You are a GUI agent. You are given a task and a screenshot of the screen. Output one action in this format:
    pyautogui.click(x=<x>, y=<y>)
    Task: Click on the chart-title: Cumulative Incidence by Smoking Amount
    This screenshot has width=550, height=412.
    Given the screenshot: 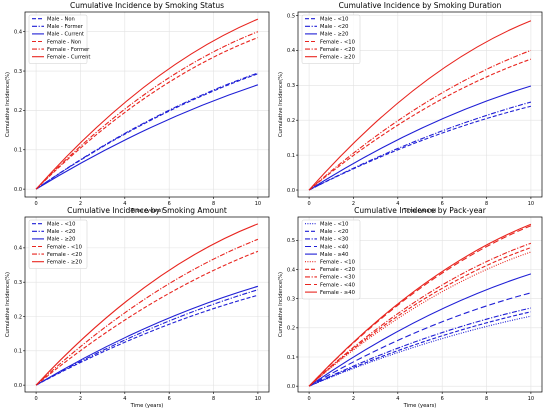 What is the action you would take?
    pyautogui.click(x=147, y=210)
    